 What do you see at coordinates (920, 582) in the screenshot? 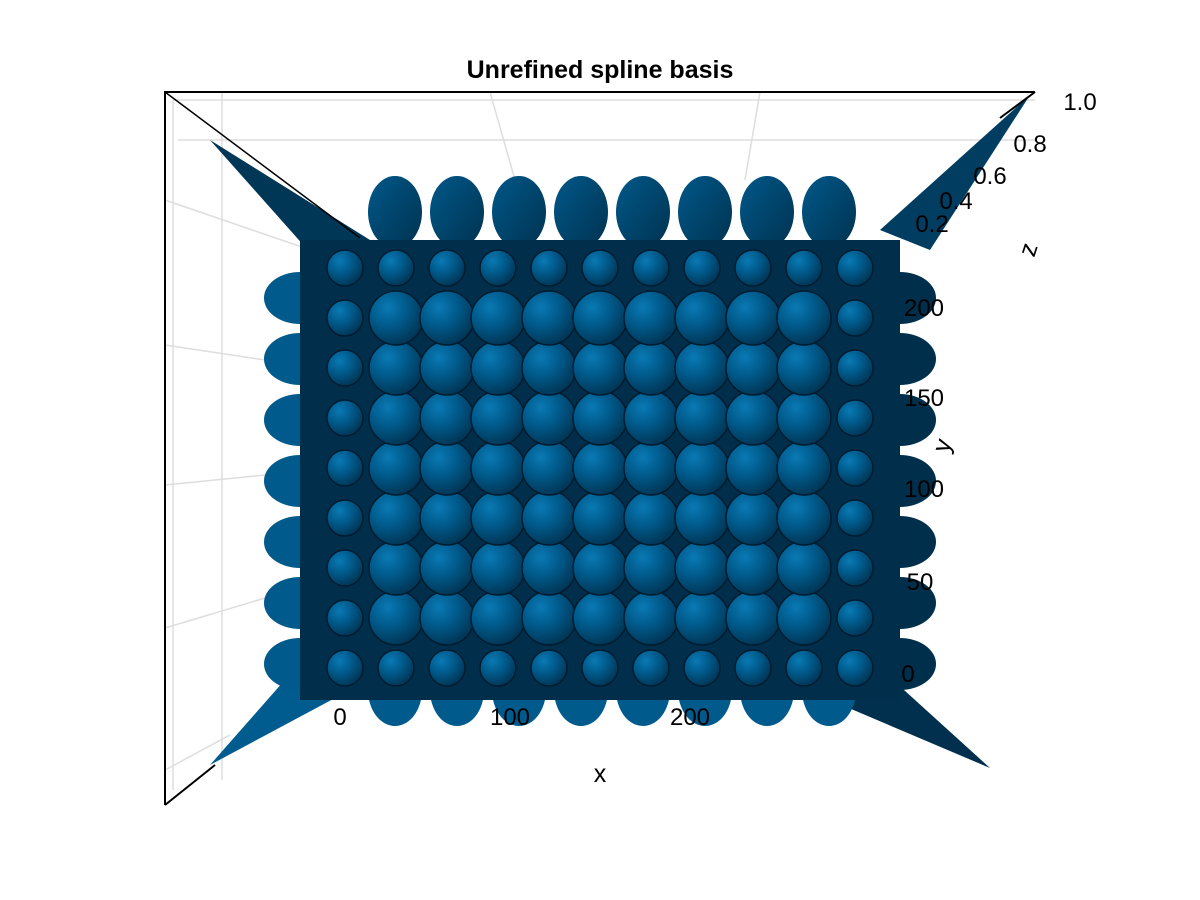
I see `y-tick-label: 50` at bounding box center [920, 582].